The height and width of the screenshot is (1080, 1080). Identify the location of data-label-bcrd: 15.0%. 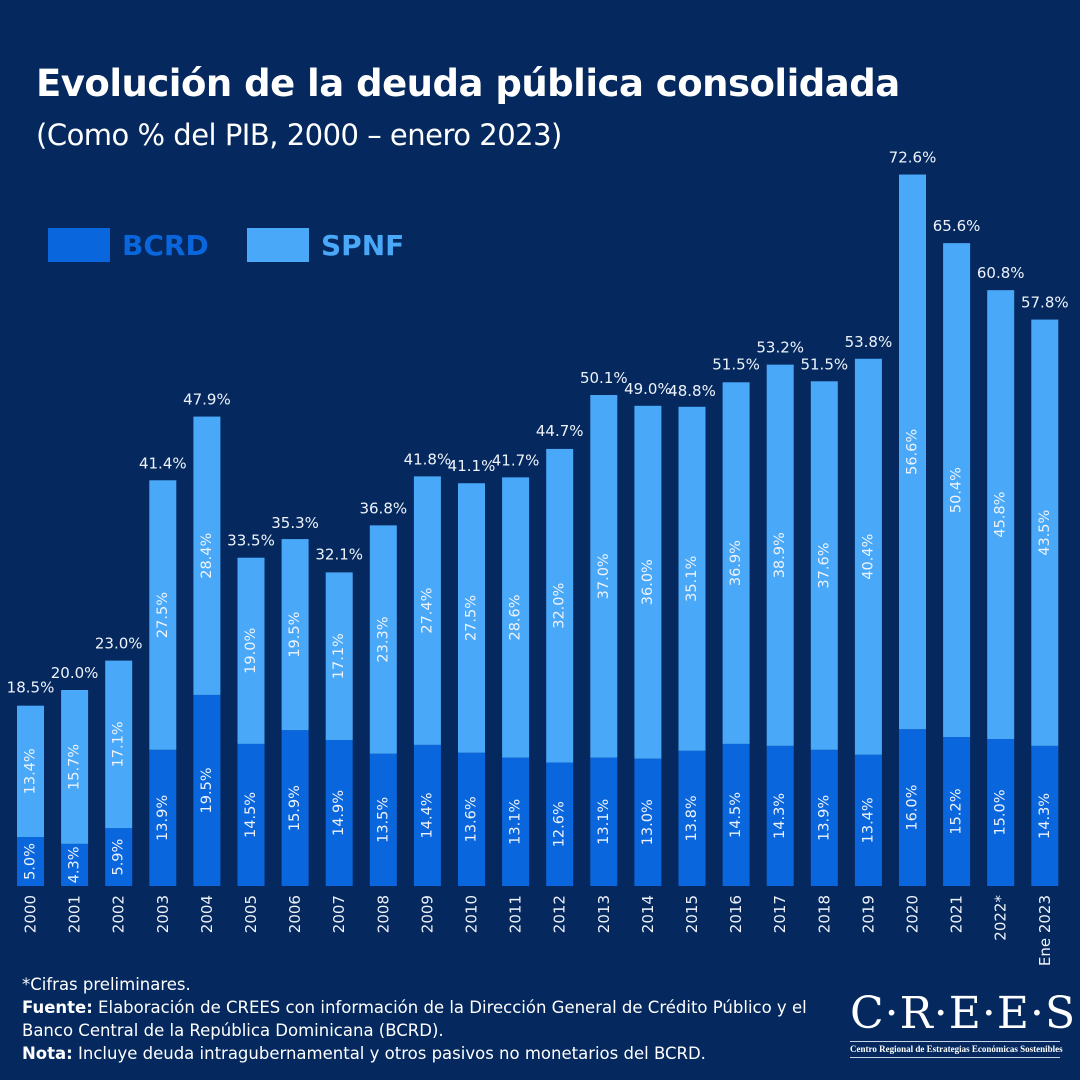
(1001, 812).